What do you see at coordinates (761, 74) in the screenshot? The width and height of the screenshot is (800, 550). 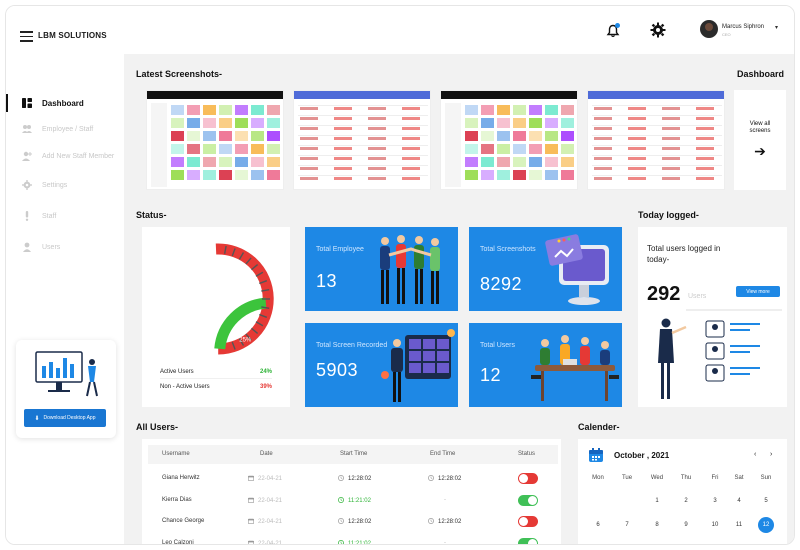 I see `dashboard-link: Dashboard` at bounding box center [761, 74].